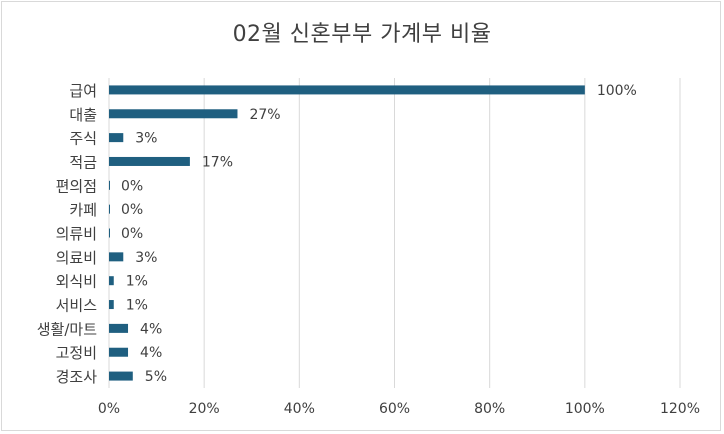  I want to click on data-label: 5%, so click(156, 377).